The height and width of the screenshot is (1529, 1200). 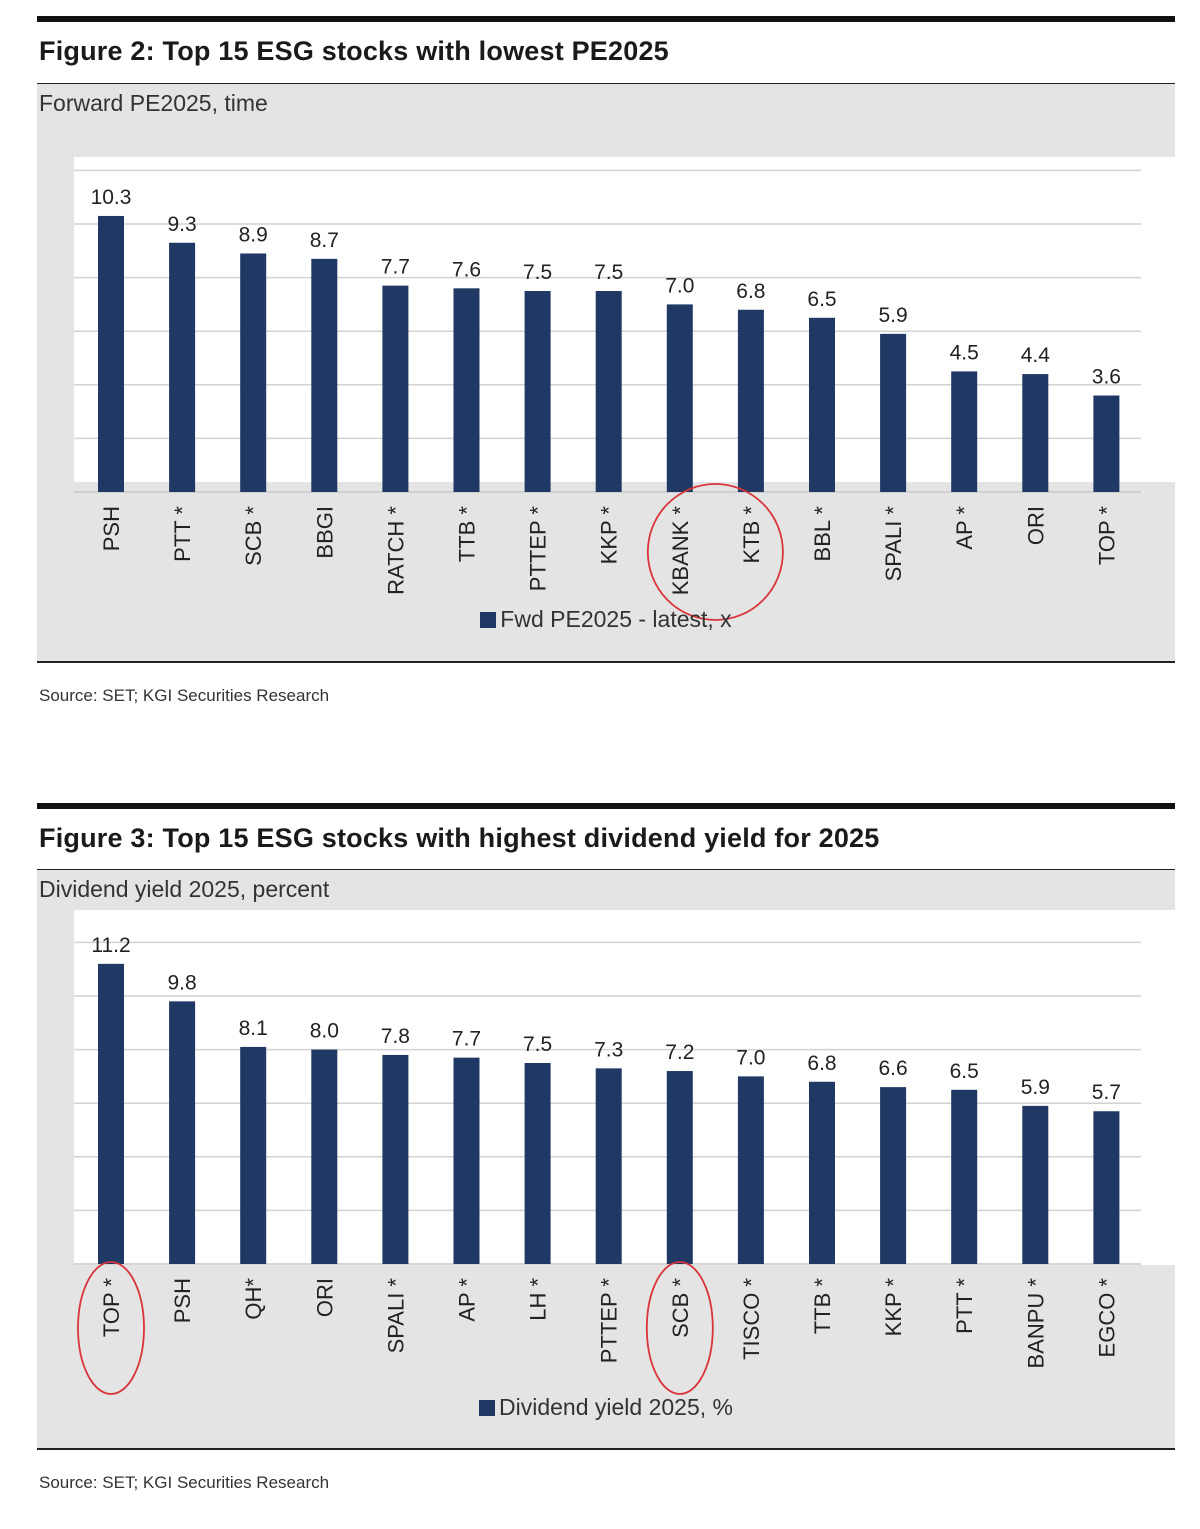 I want to click on x-tick-label: QH*, so click(x=253, y=1299).